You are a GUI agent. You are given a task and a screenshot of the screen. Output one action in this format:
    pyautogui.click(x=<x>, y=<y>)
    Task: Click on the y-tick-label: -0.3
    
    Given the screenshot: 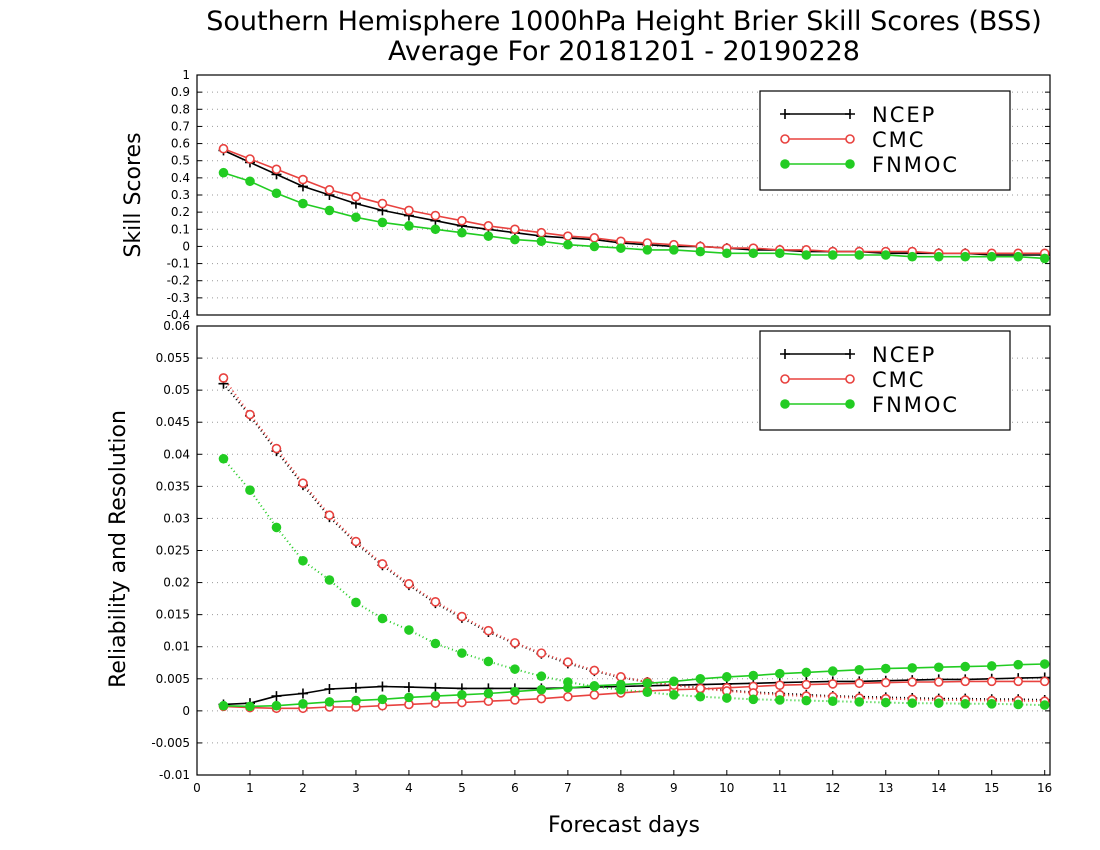 What is the action you would take?
    pyautogui.click(x=178, y=298)
    